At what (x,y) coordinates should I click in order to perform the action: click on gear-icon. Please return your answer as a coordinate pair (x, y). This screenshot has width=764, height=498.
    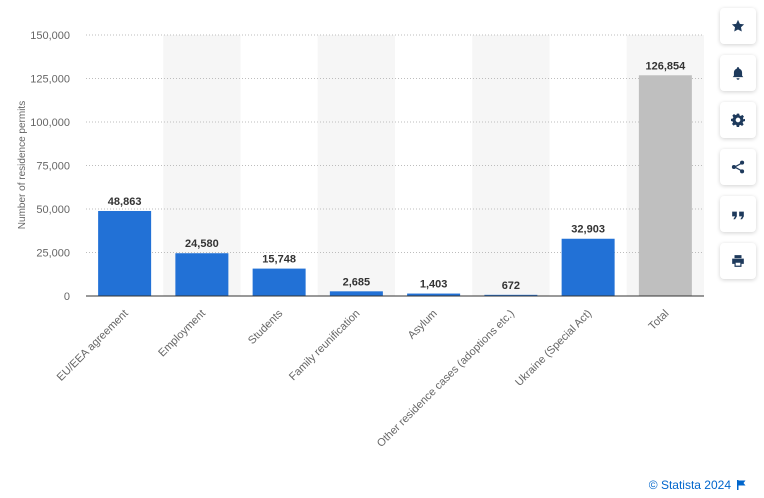
    Looking at the image, I should click on (738, 120).